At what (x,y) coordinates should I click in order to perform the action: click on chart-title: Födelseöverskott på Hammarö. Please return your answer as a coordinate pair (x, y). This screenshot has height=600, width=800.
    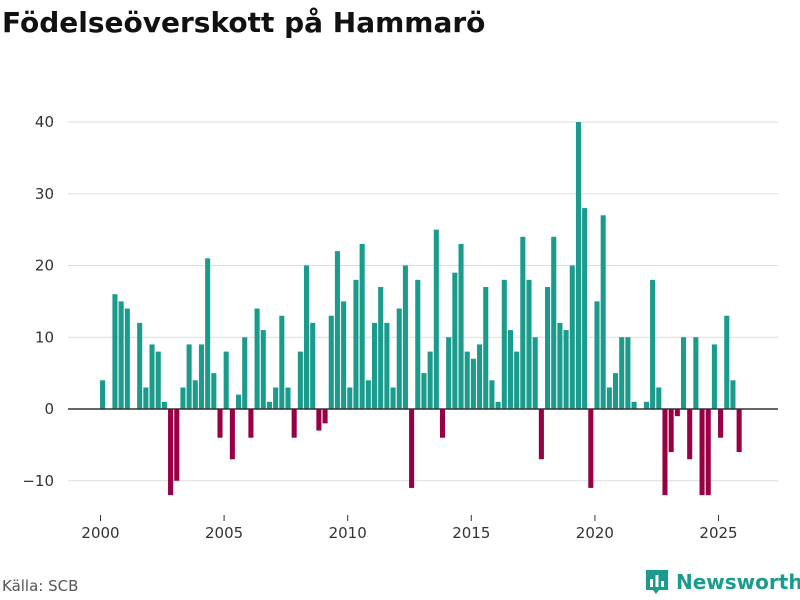
    Looking at the image, I should click on (244, 22).